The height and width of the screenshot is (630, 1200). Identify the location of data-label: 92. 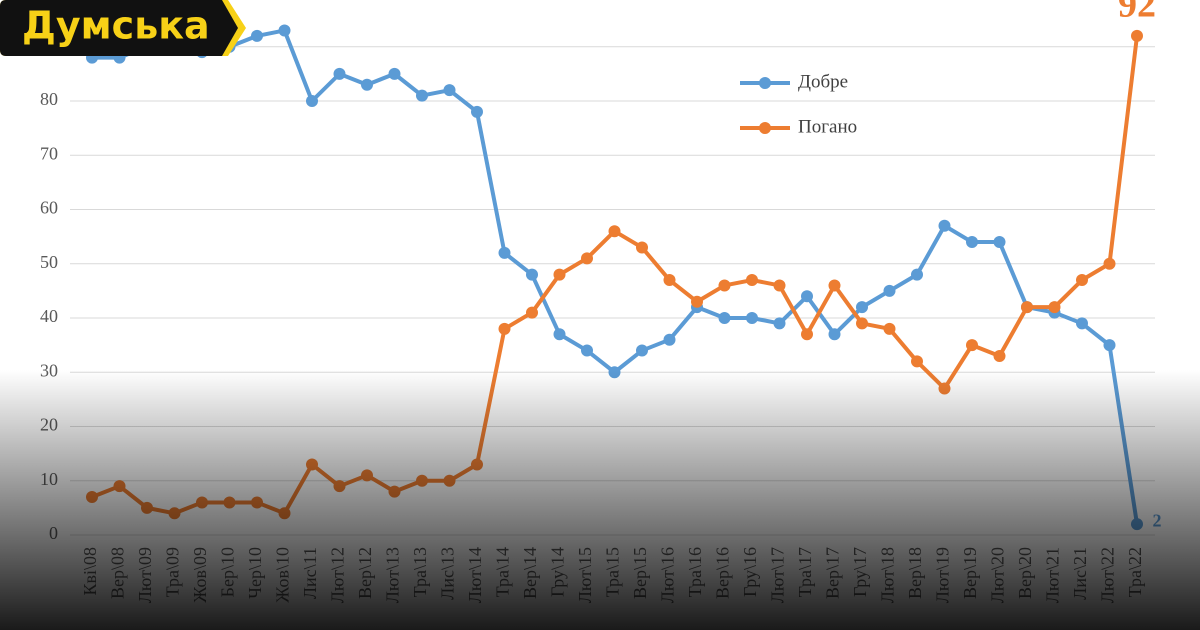
(1137, 13).